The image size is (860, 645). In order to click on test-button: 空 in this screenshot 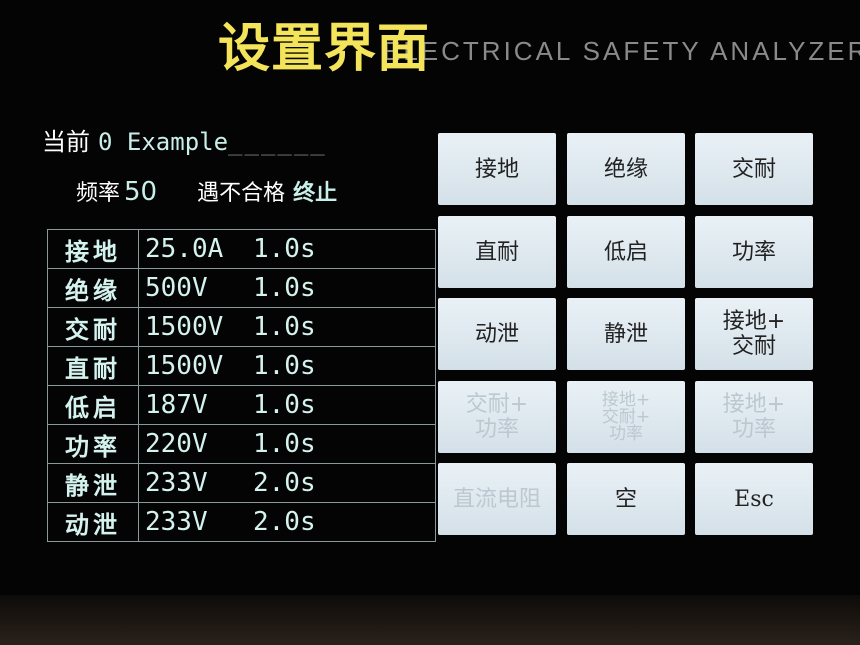, I will do `click(626, 499)`.